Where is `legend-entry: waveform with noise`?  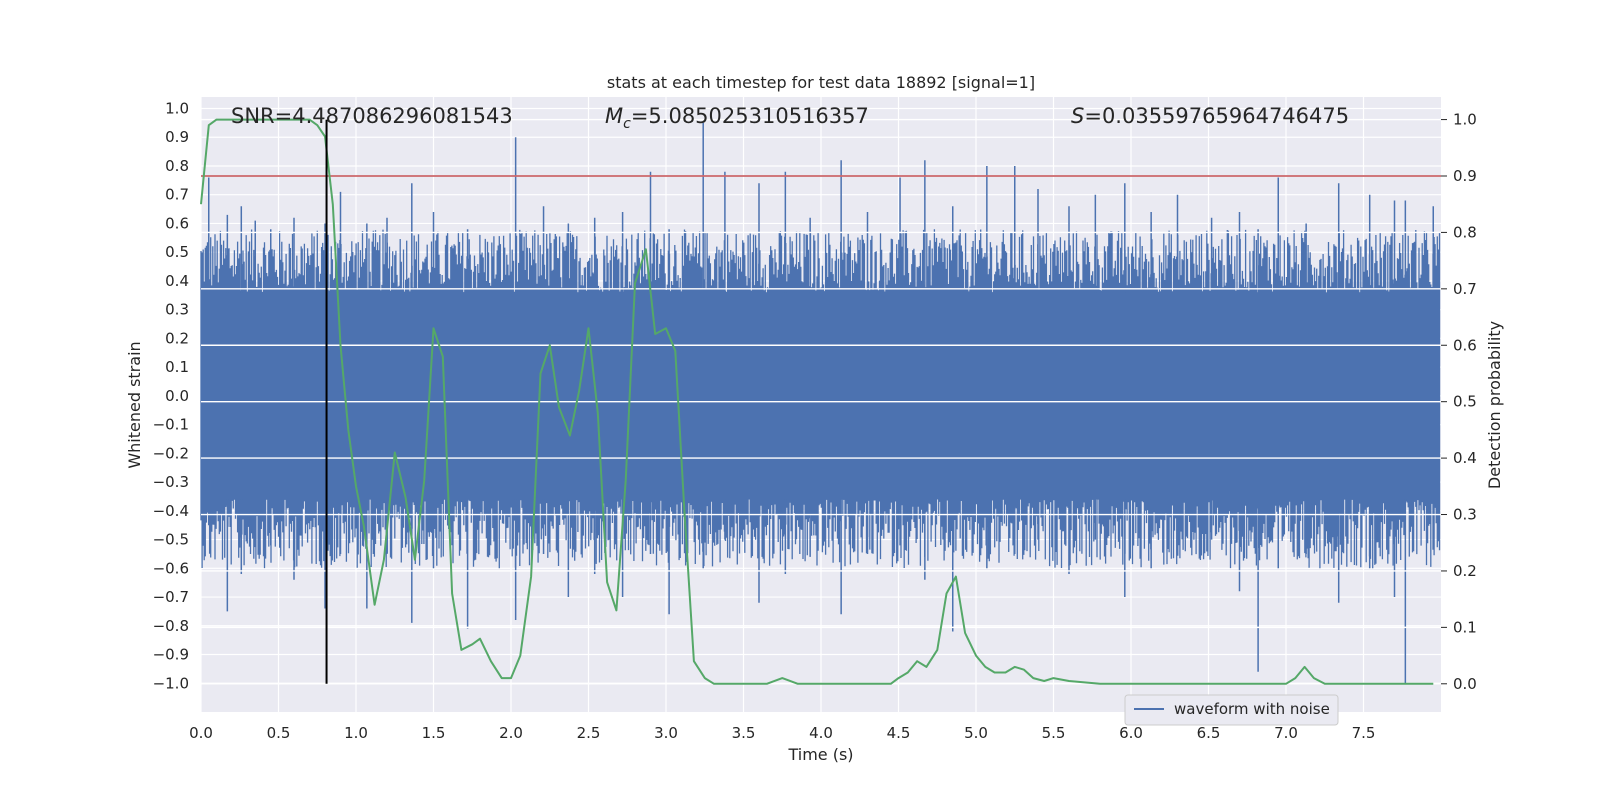 legend-entry: waveform with noise is located at coordinates (1252, 709).